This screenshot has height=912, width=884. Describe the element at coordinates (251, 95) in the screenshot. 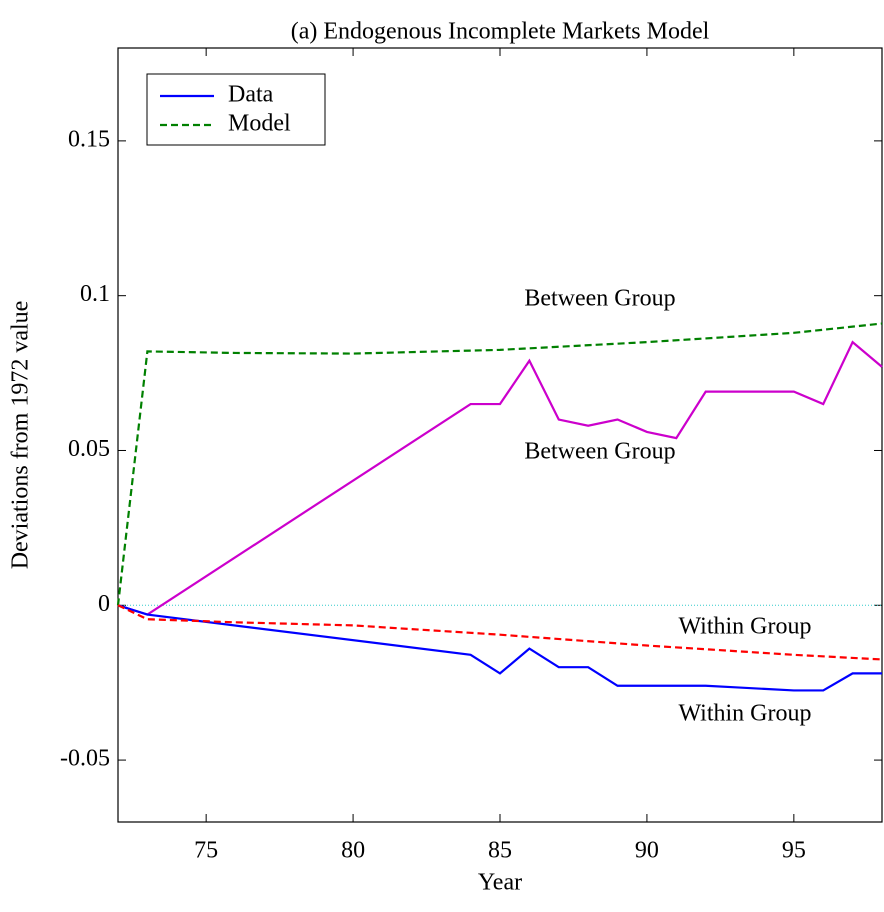

I see `legend-label: Data` at that location.